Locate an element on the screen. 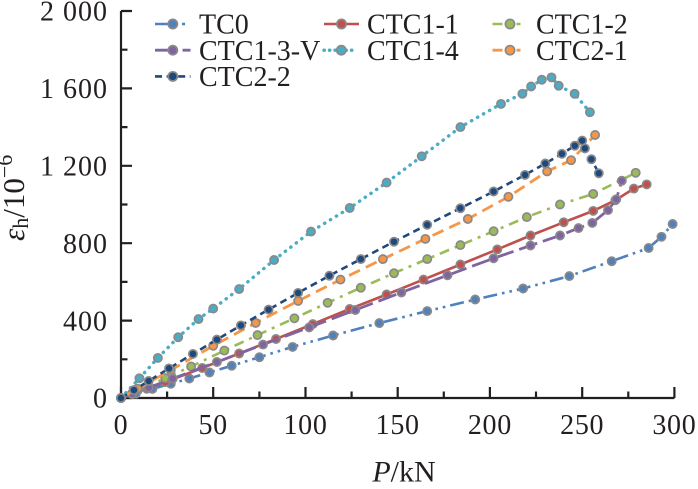  svg-text: CTC1-1 is located at coordinates (413, 25).